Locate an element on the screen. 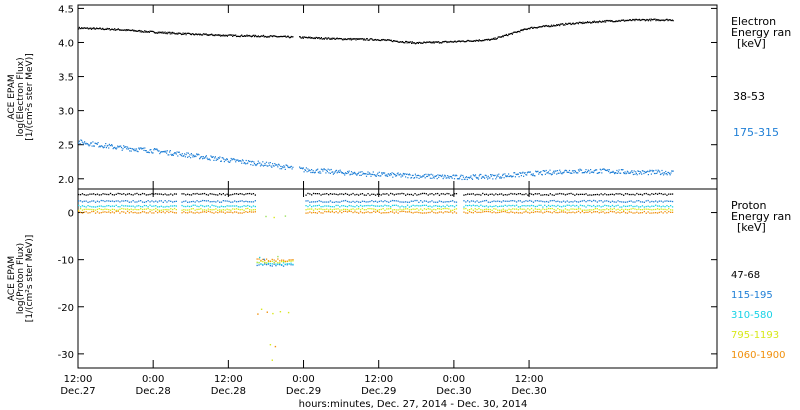  series-1060-1900 is located at coordinates (376, 236).